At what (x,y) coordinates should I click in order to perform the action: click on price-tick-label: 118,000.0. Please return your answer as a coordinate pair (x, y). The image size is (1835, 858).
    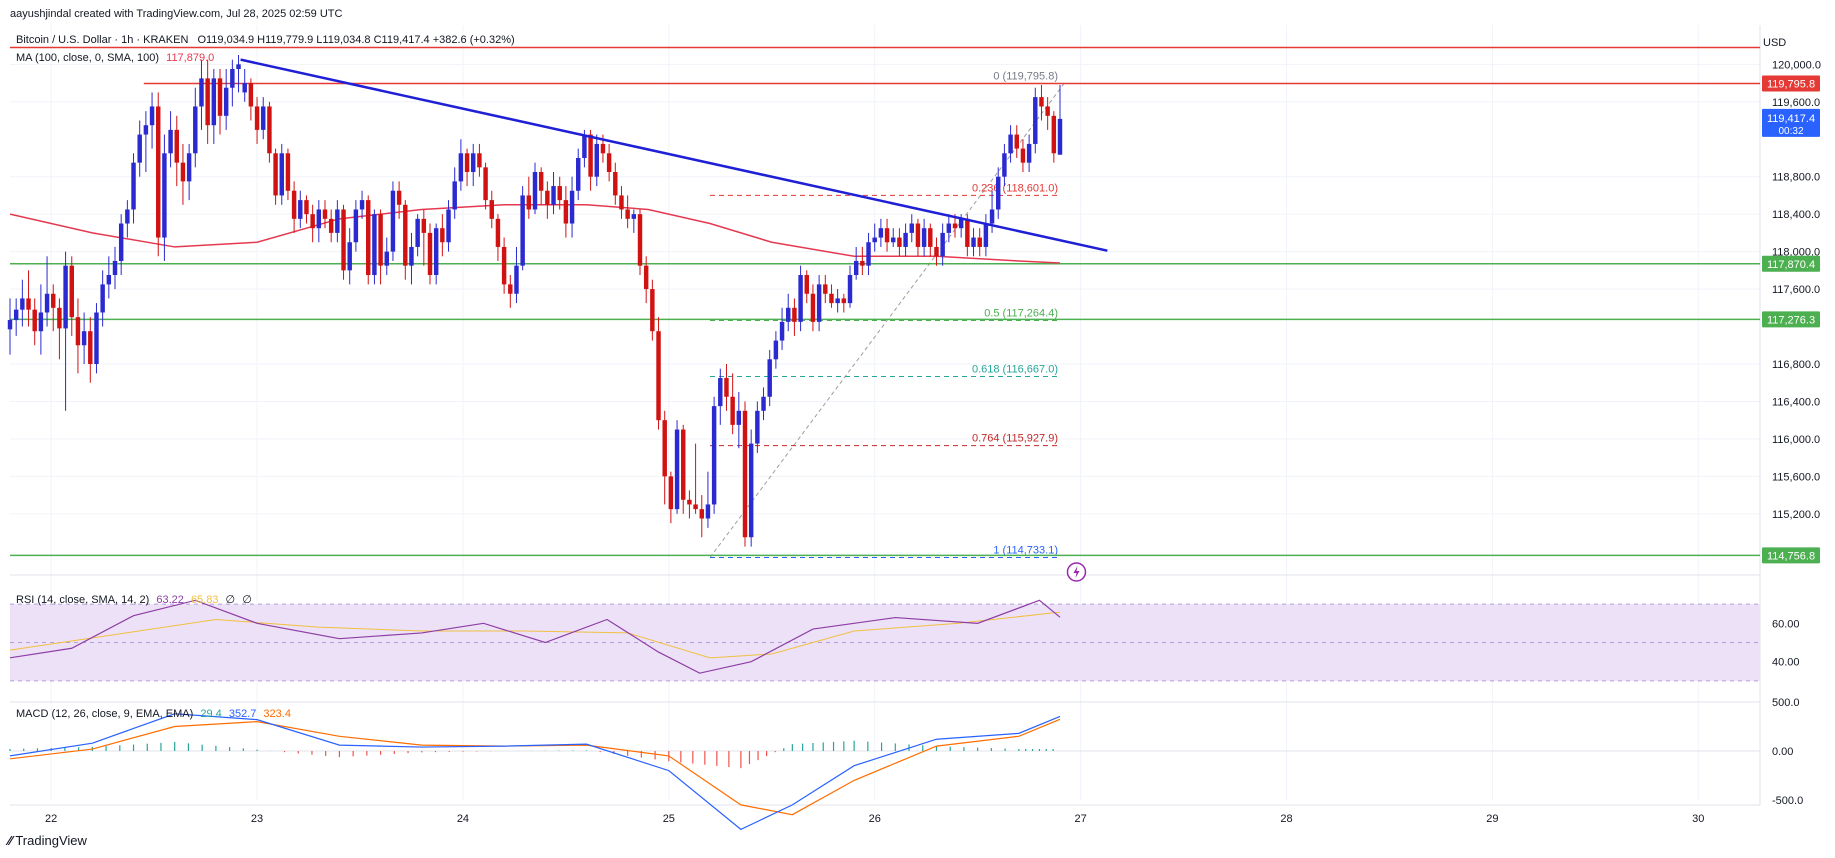
    Looking at the image, I should click on (1796, 253).